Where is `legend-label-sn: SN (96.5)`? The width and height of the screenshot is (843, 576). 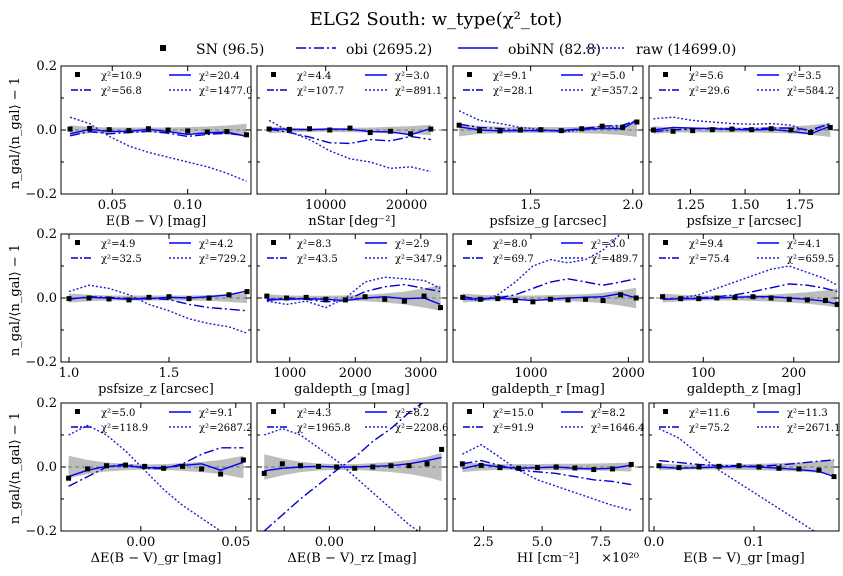
legend-label-sn: SN (96.5) is located at coordinates (230, 50).